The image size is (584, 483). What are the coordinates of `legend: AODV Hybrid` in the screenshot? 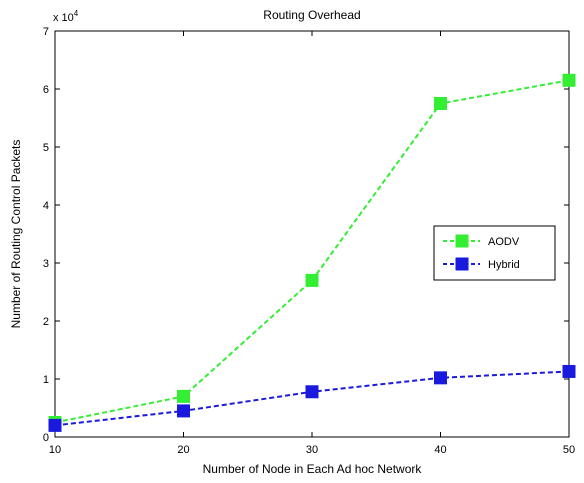 It's located at (494, 253).